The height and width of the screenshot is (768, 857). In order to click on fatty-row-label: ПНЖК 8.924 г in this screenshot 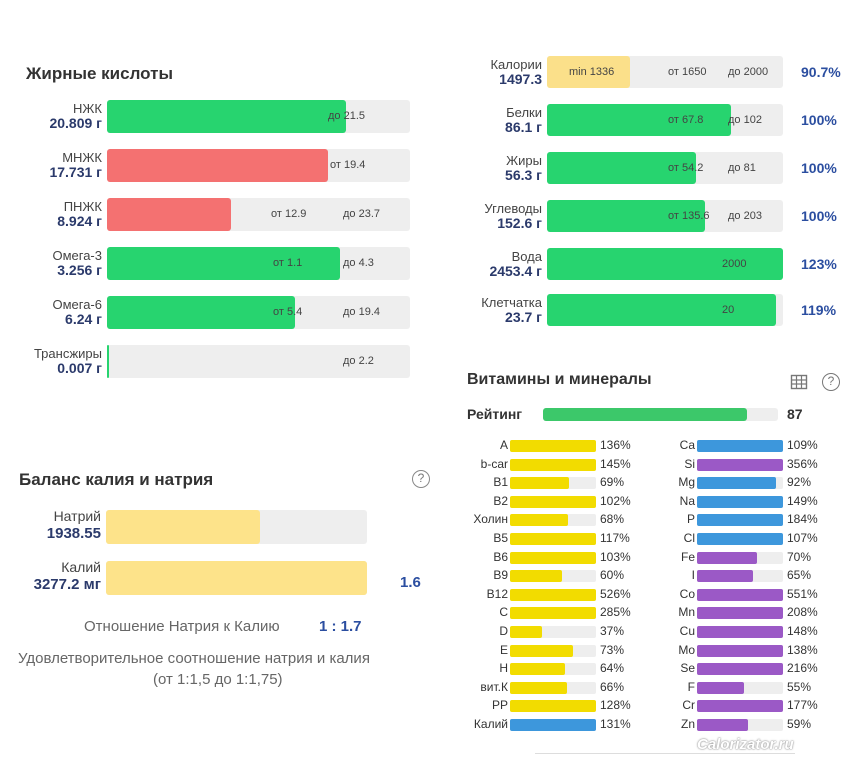, I will do `click(51, 214)`.